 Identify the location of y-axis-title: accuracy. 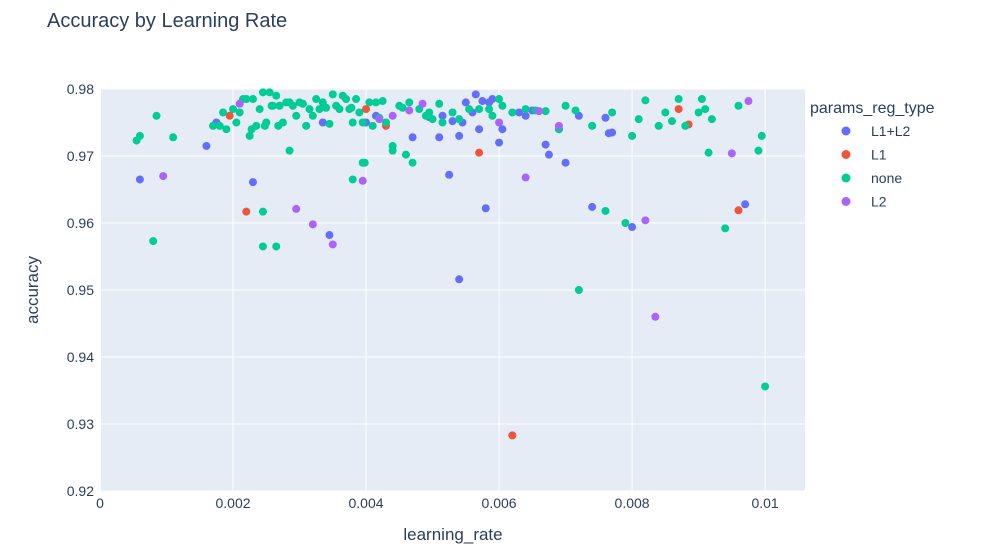
(32, 289).